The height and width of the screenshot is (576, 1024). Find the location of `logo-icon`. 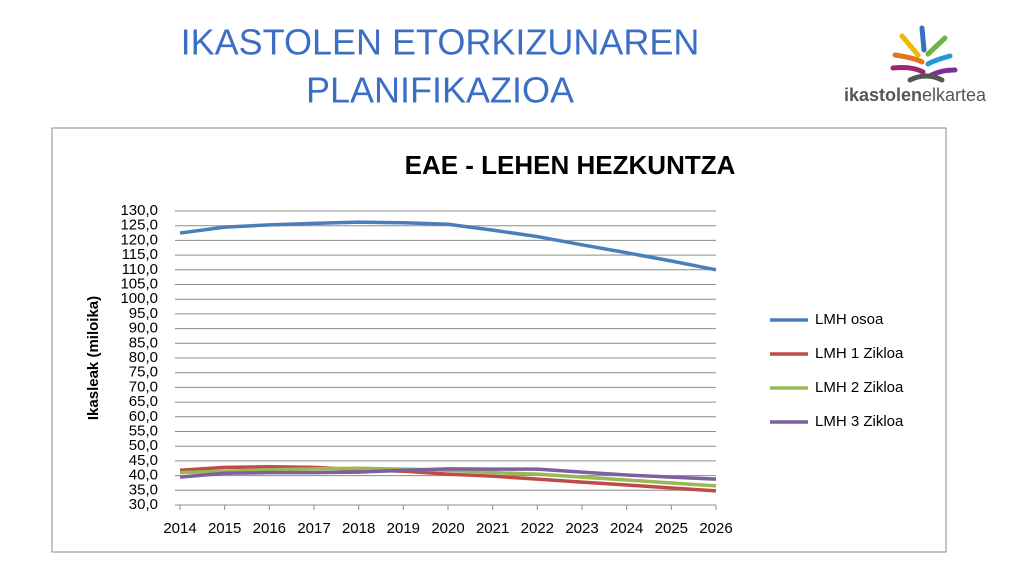

logo-icon is located at coordinates (924, 54).